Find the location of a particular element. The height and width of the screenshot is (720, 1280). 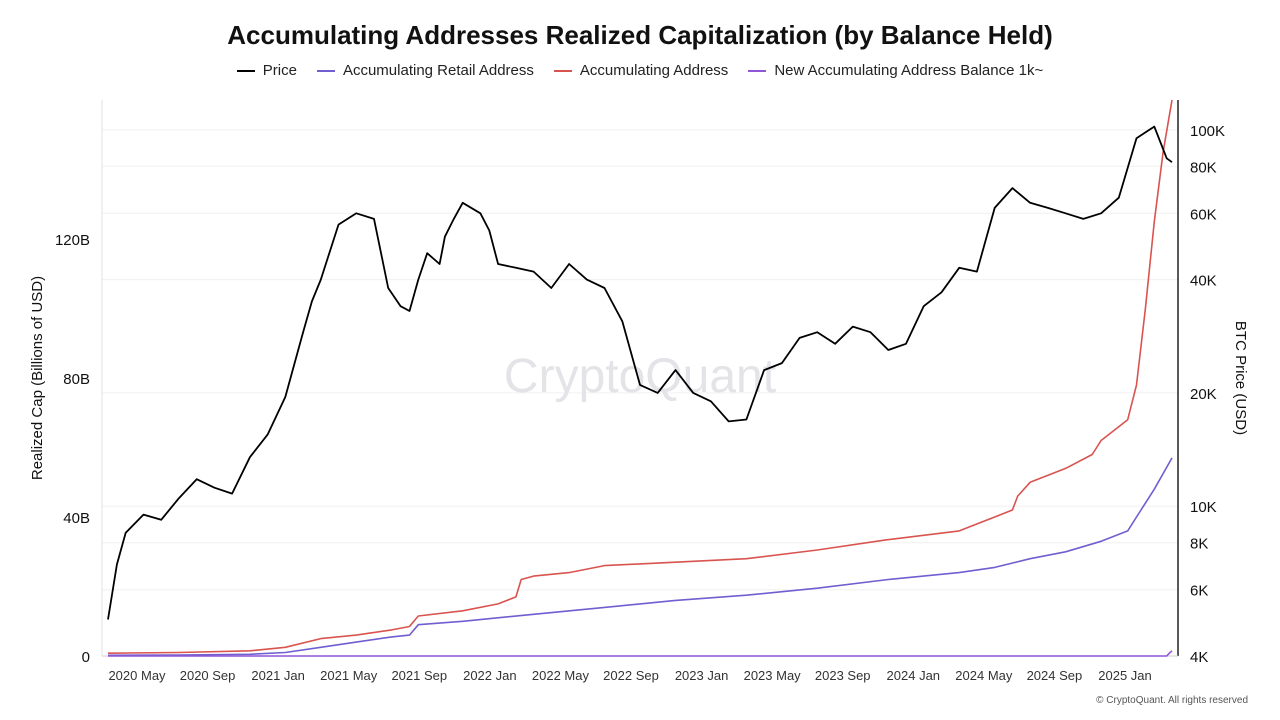

y-left-tick-label: 80B is located at coordinates (76, 379).